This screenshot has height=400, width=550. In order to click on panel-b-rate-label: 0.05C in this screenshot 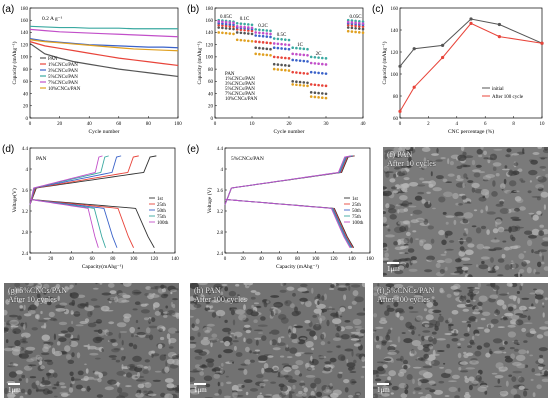, I will do `click(356, 17)`.